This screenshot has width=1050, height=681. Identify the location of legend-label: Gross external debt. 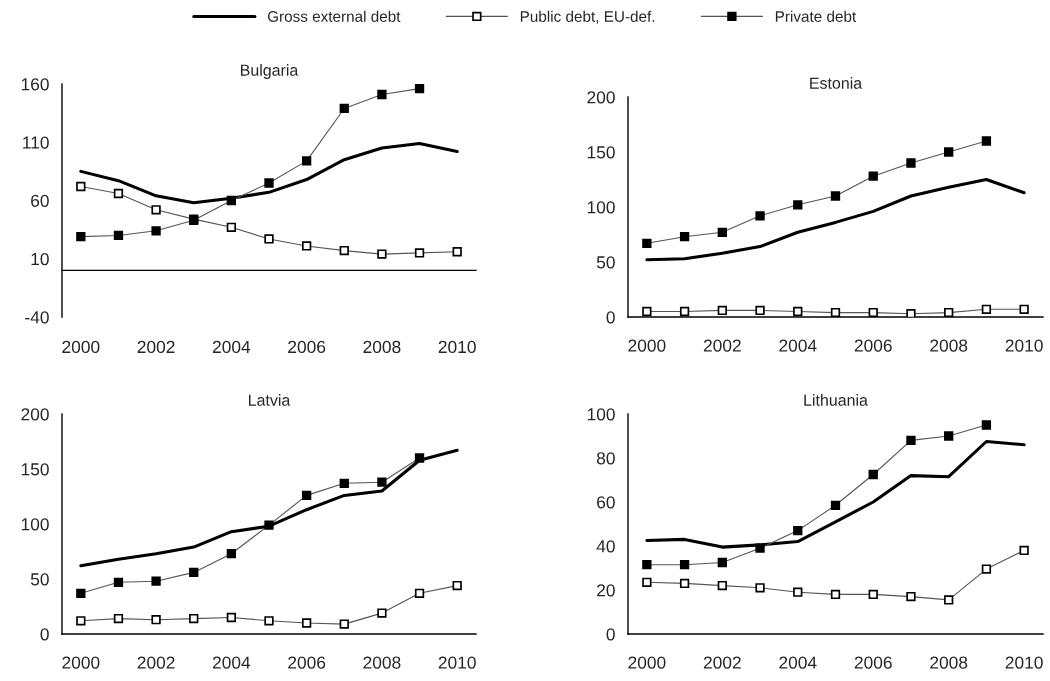
(334, 16).